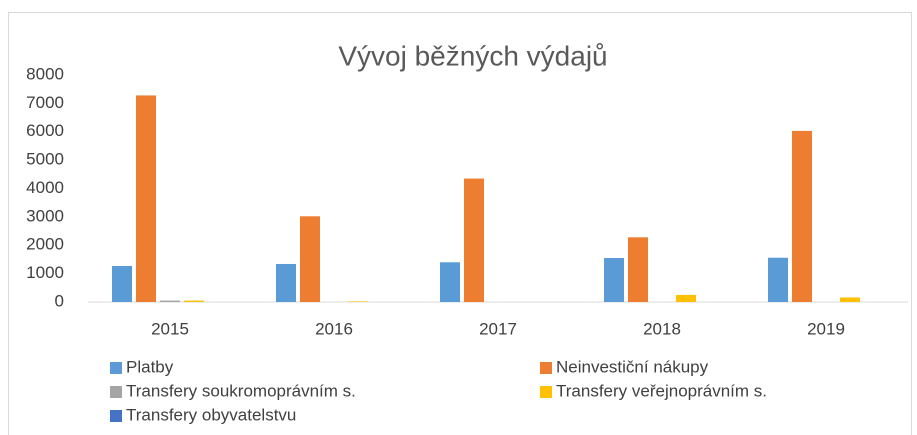  What do you see at coordinates (498, 328) in the screenshot?
I see `x-tick-label: 2017` at bounding box center [498, 328].